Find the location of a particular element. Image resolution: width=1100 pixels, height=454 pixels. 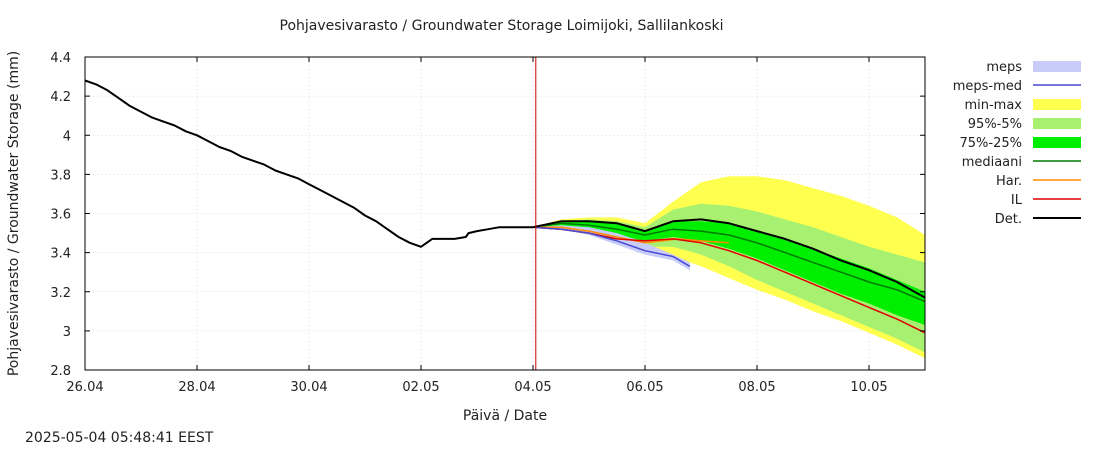

band-75%-25% is located at coordinates (729, 273).